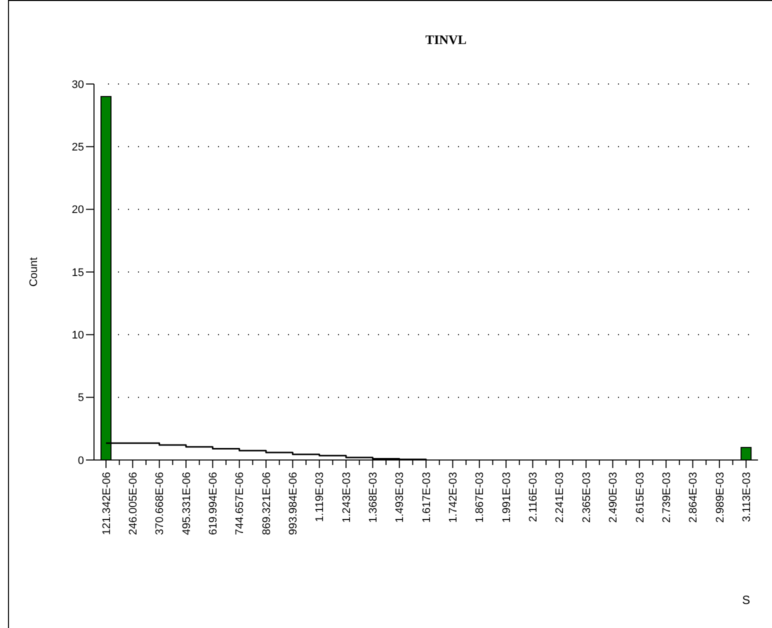 Image resolution: width=772 pixels, height=628 pixels. What do you see at coordinates (240, 503) in the screenshot?
I see `x-tick-label: 744.657E-06` at bounding box center [240, 503].